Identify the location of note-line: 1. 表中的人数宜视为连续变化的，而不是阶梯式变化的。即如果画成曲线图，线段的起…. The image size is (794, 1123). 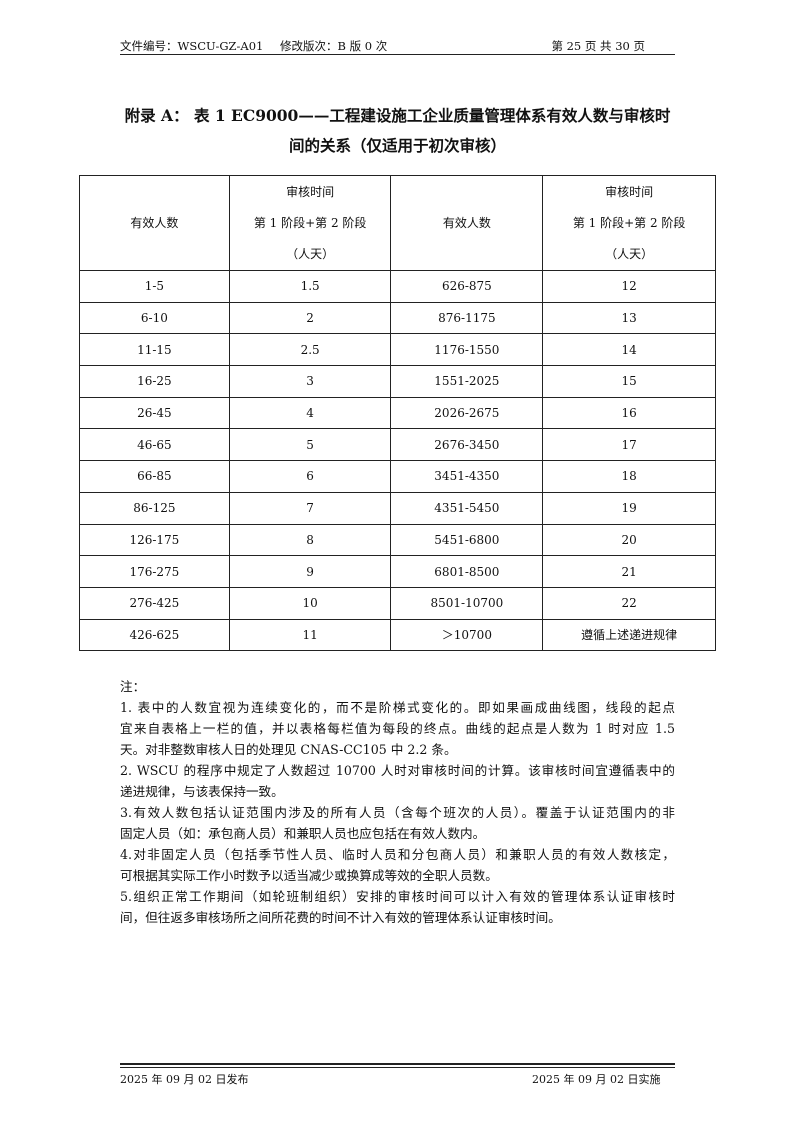
(397, 707).